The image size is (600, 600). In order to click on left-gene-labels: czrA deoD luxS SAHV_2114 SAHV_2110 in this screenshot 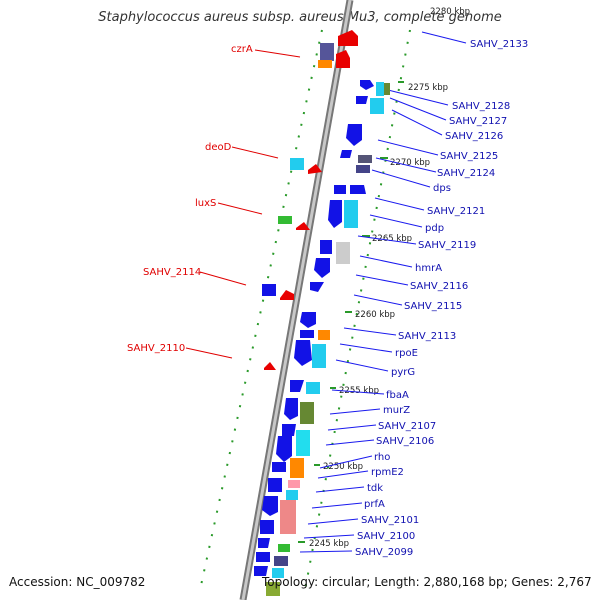, I will do `click(190, 199)`.